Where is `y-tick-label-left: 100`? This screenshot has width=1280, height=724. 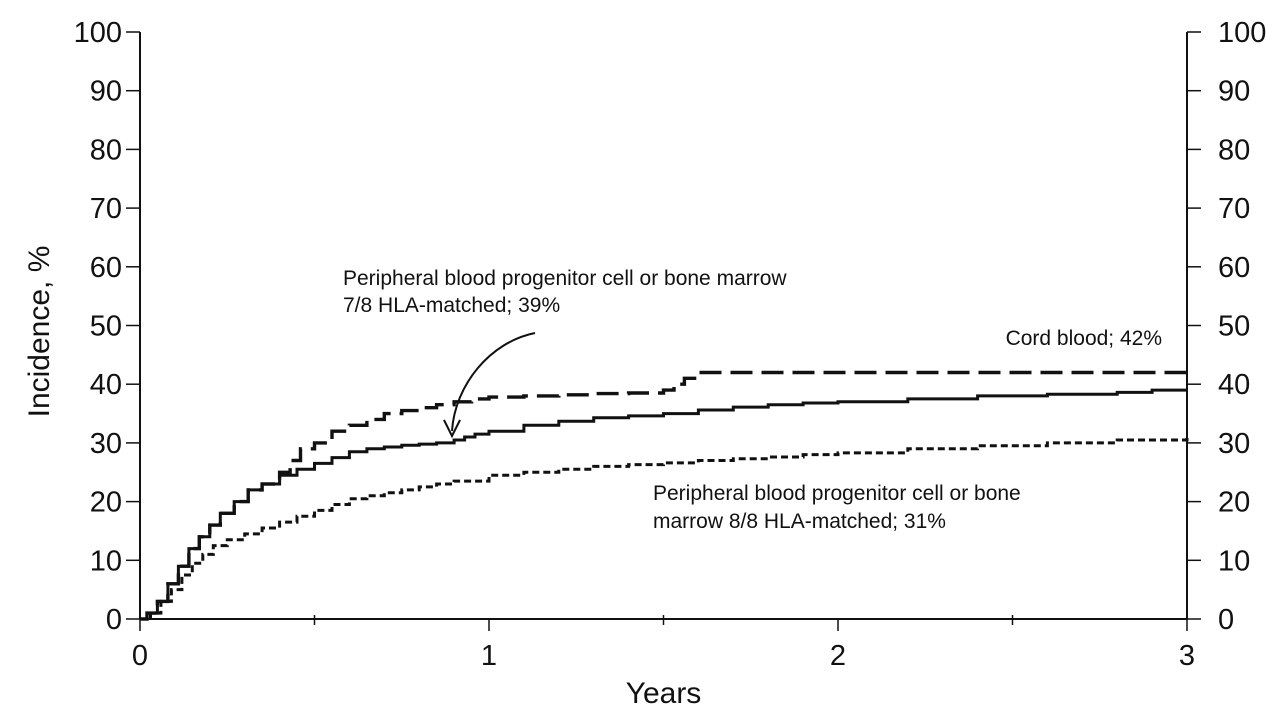
y-tick-label-left: 100 is located at coordinates (98, 33).